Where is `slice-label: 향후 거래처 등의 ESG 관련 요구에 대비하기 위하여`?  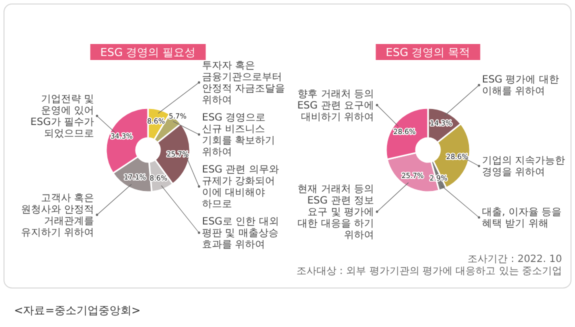
slice-label: 향후 거래처 등의 ESG 관련 요구에 대비하기 위하여 is located at coordinates (335, 105).